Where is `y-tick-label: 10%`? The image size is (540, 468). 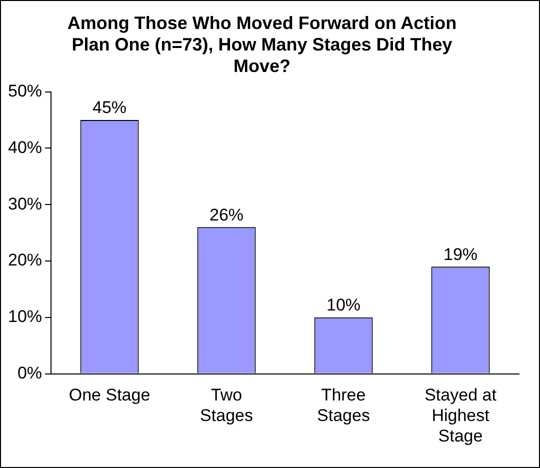 y-tick-label: 10% is located at coordinates (25, 316).